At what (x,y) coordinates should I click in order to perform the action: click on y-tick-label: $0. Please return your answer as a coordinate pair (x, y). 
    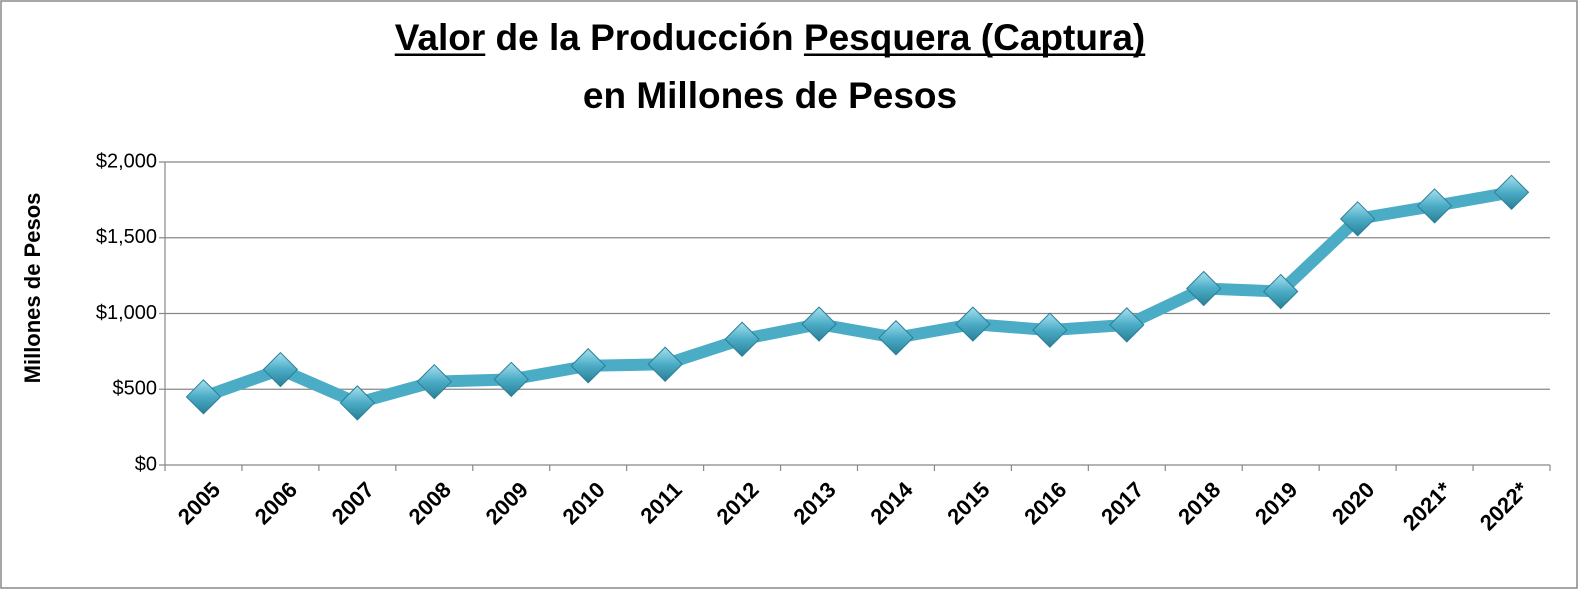
    Looking at the image, I should click on (146, 464).